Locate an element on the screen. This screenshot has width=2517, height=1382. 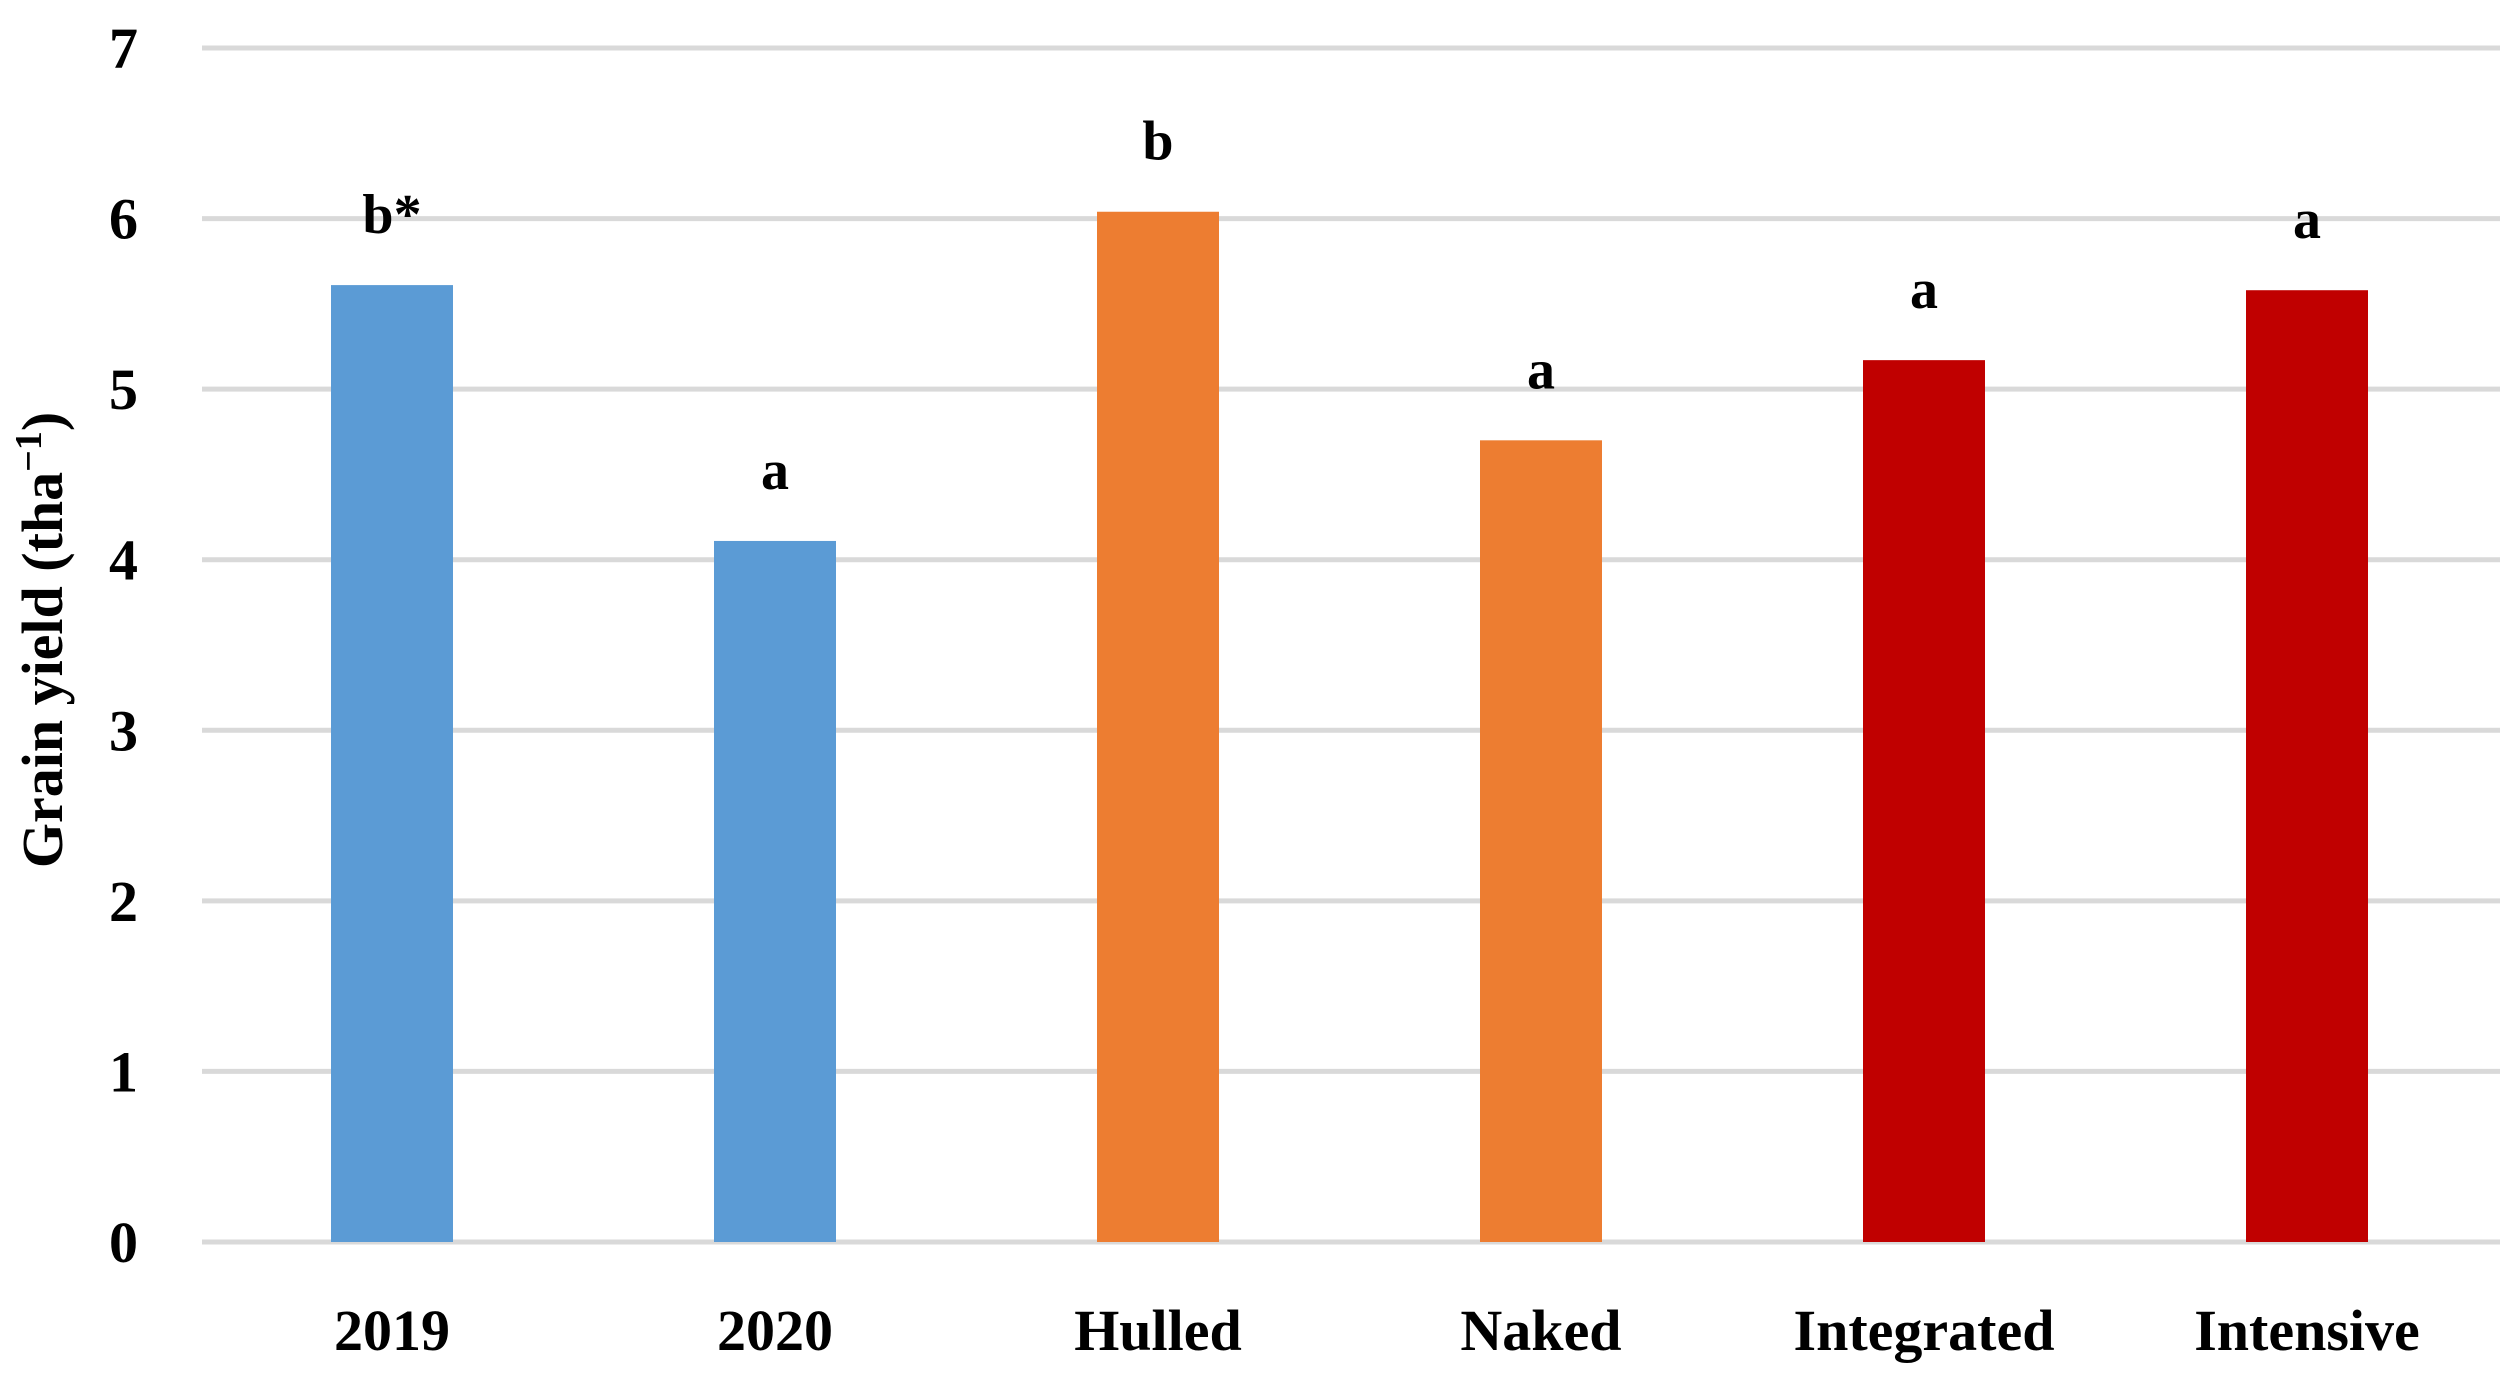
category-labels: 2019 2020 Hulled Naked Integrated Intensive is located at coordinates (1377, 1330).